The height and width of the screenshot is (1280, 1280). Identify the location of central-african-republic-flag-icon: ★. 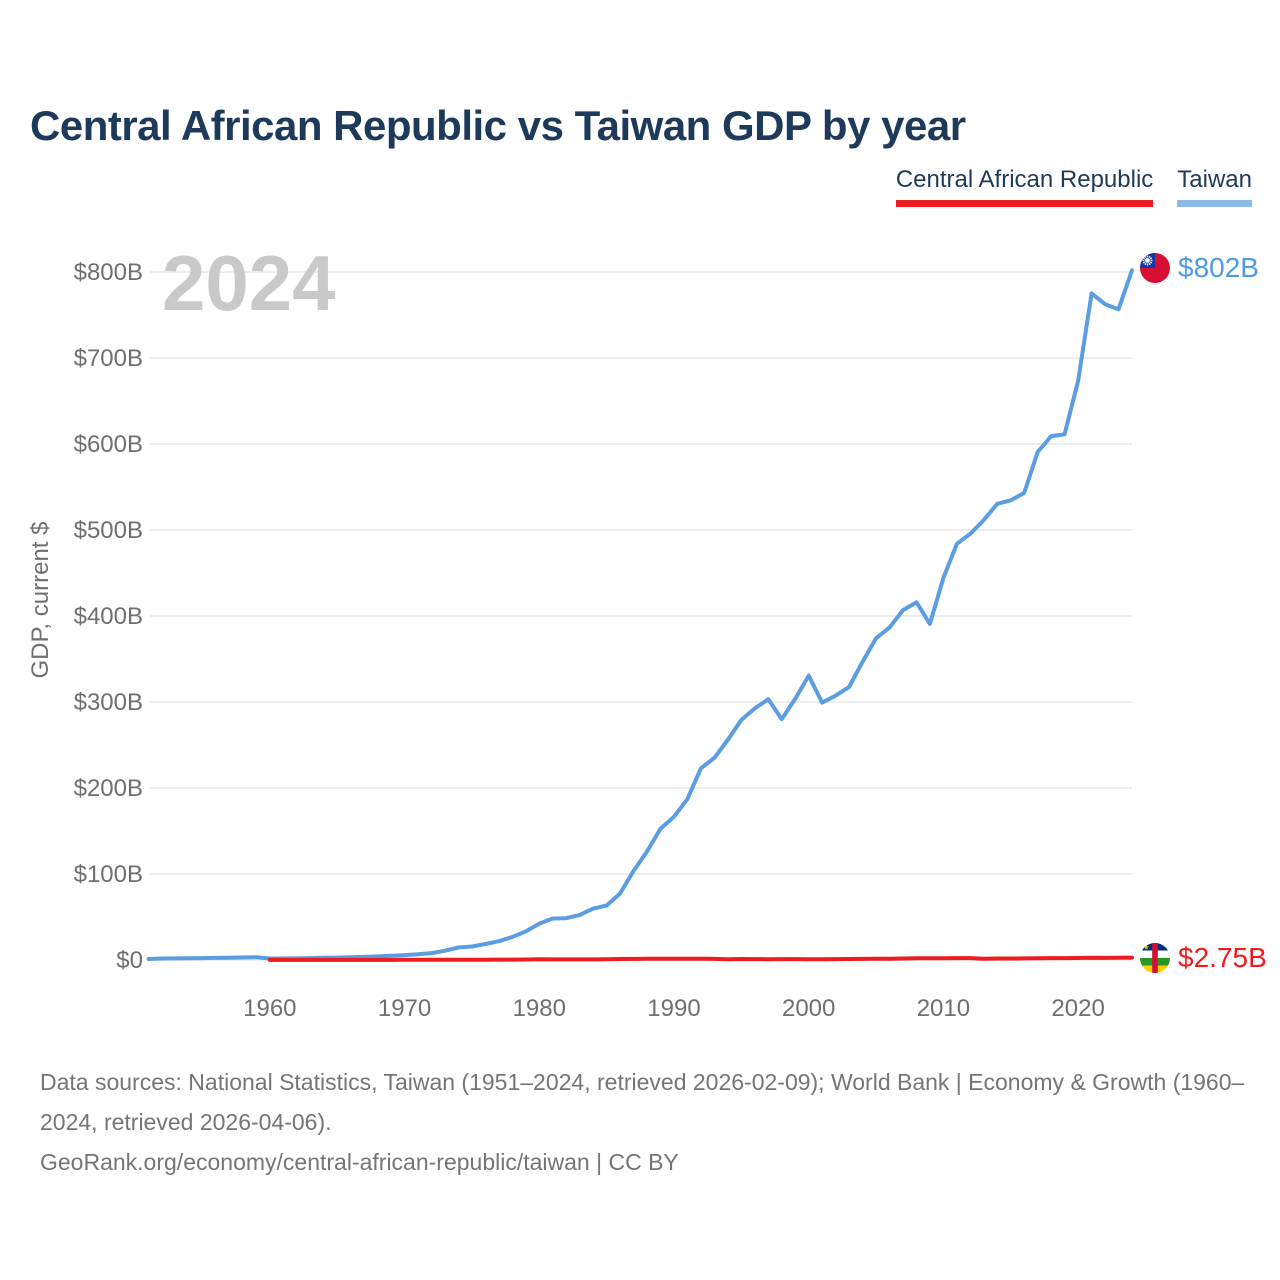
(1155, 958).